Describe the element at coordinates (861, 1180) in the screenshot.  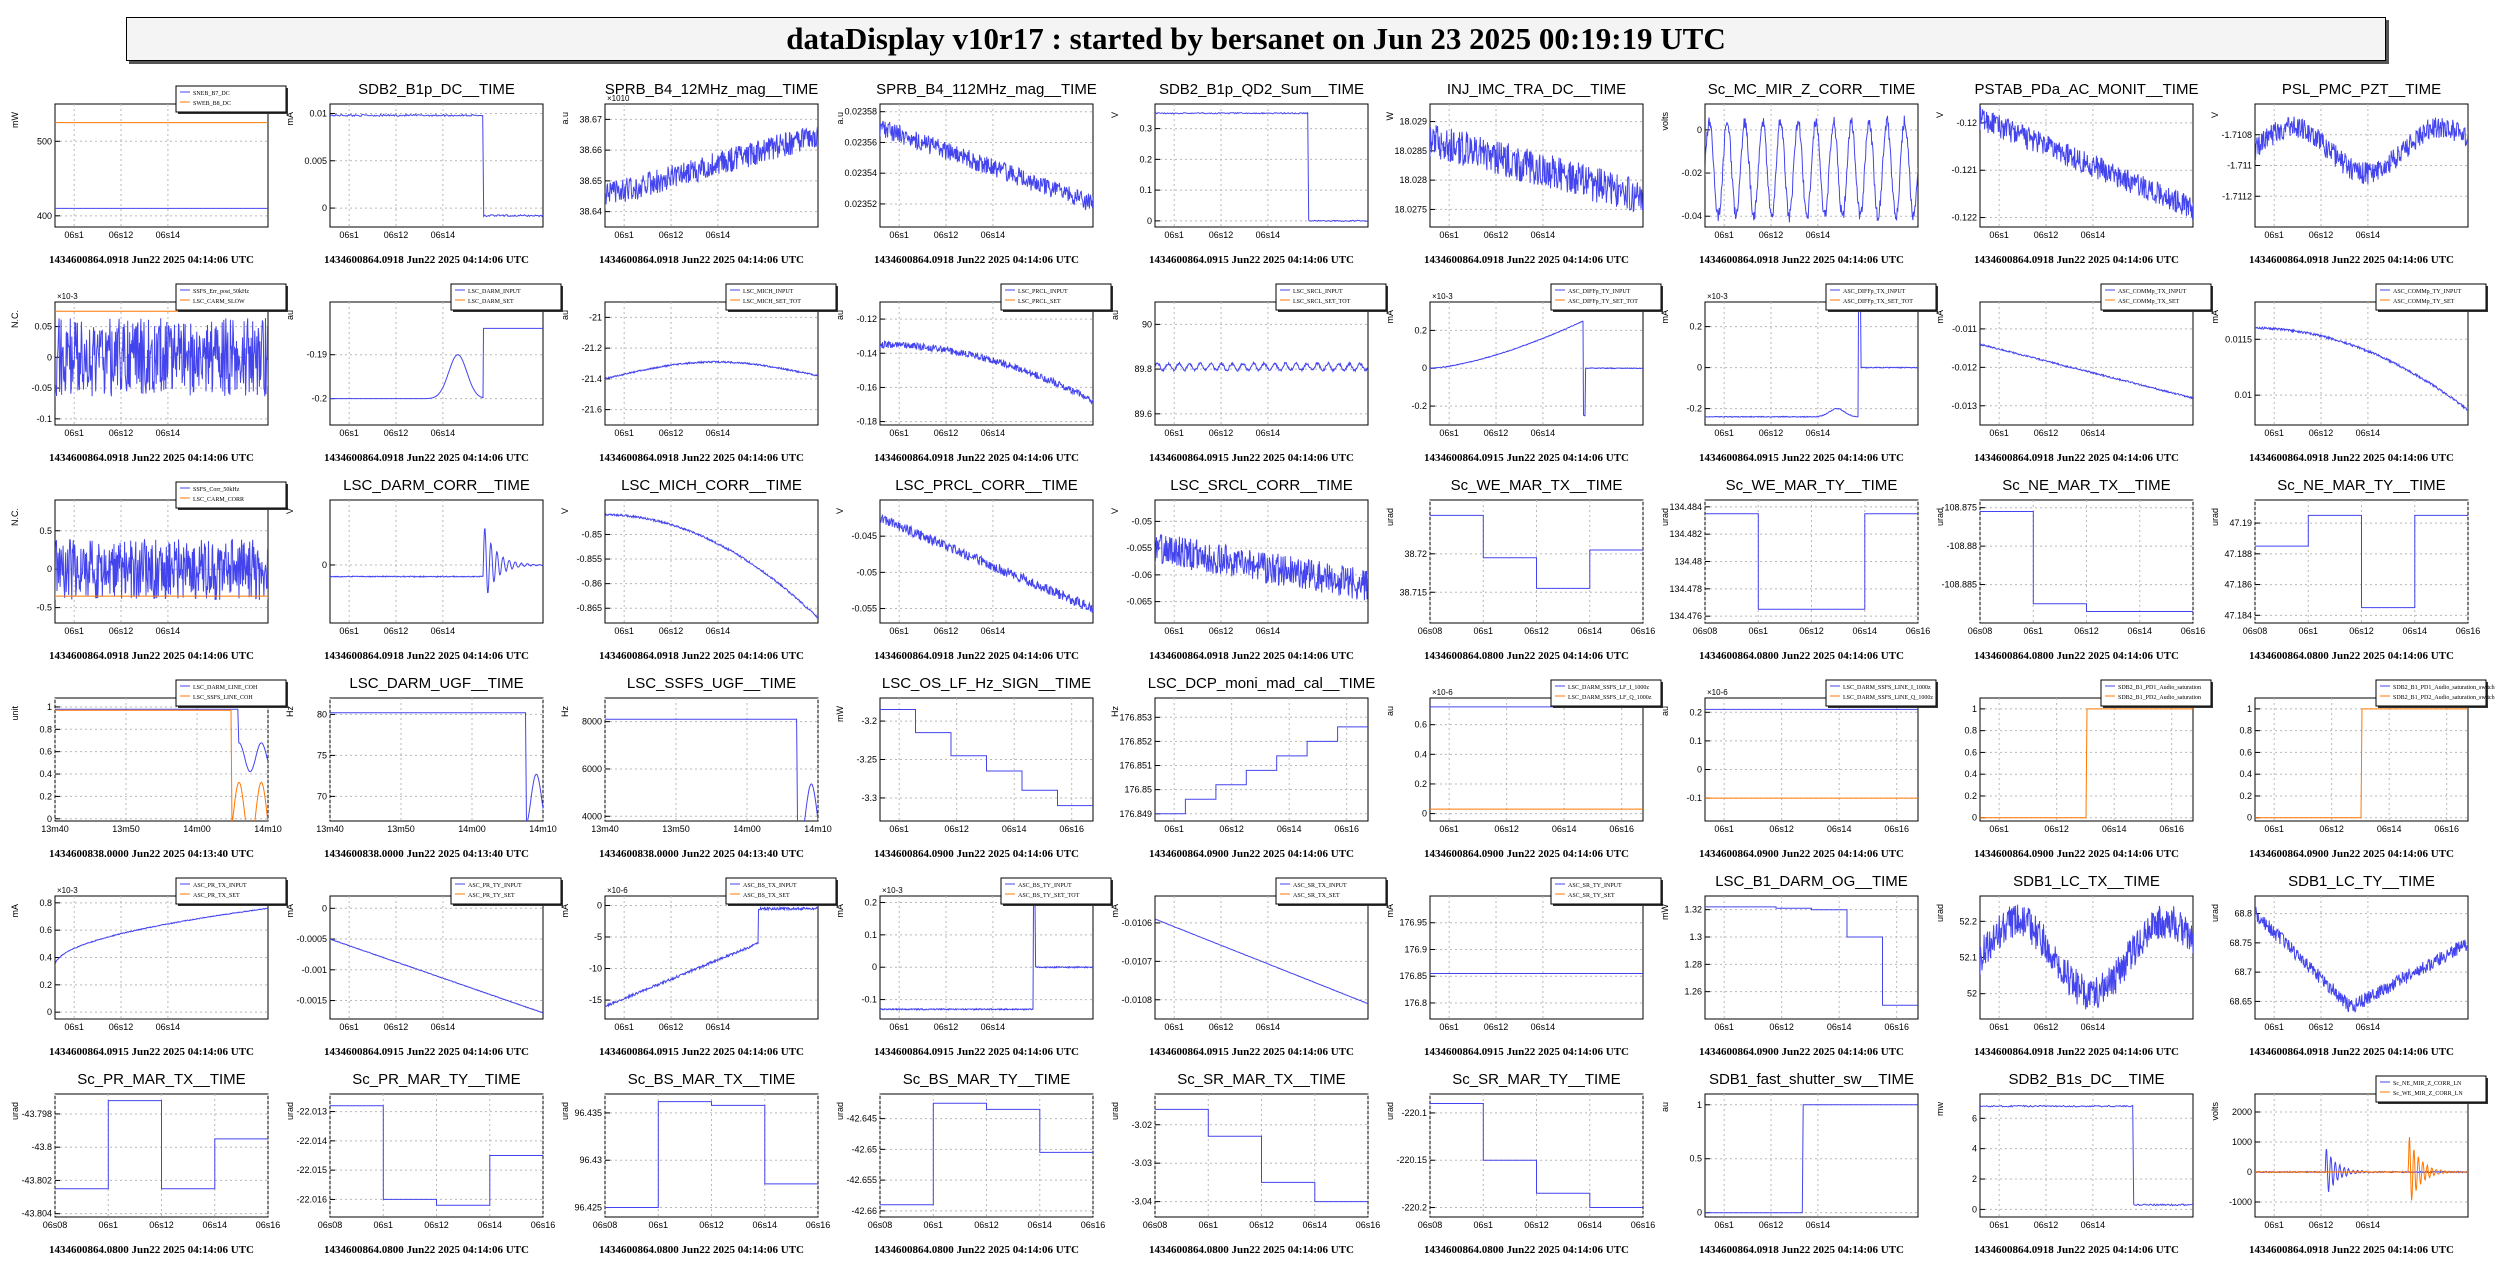
I see `y-tick-label: -42.655` at that location.